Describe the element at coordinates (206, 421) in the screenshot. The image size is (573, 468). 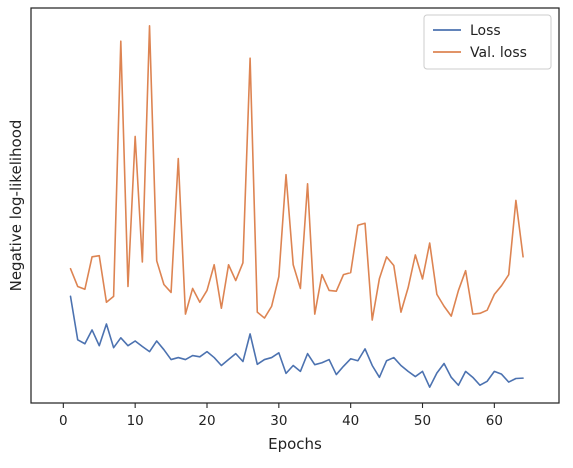
I see `x-tick-label: 20` at that location.